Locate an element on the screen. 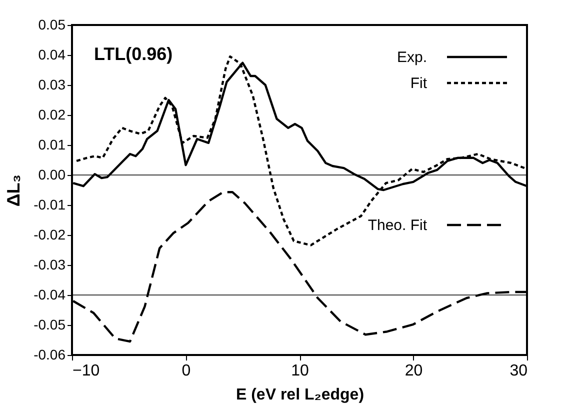  y-tick-label: 0.02 is located at coordinates (52, 114).